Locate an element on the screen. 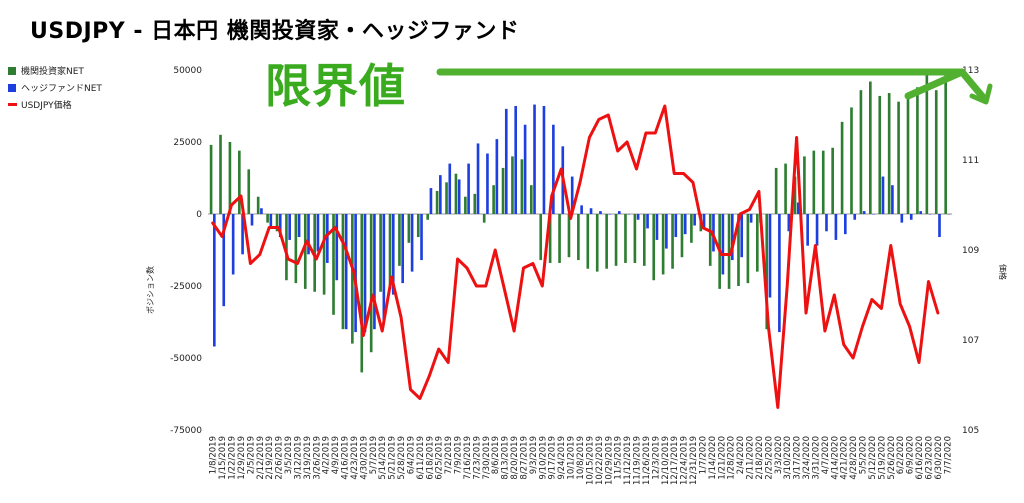 The height and width of the screenshot is (503, 1024). x-tick-label: 9/10/2019 is located at coordinates (543, 458).